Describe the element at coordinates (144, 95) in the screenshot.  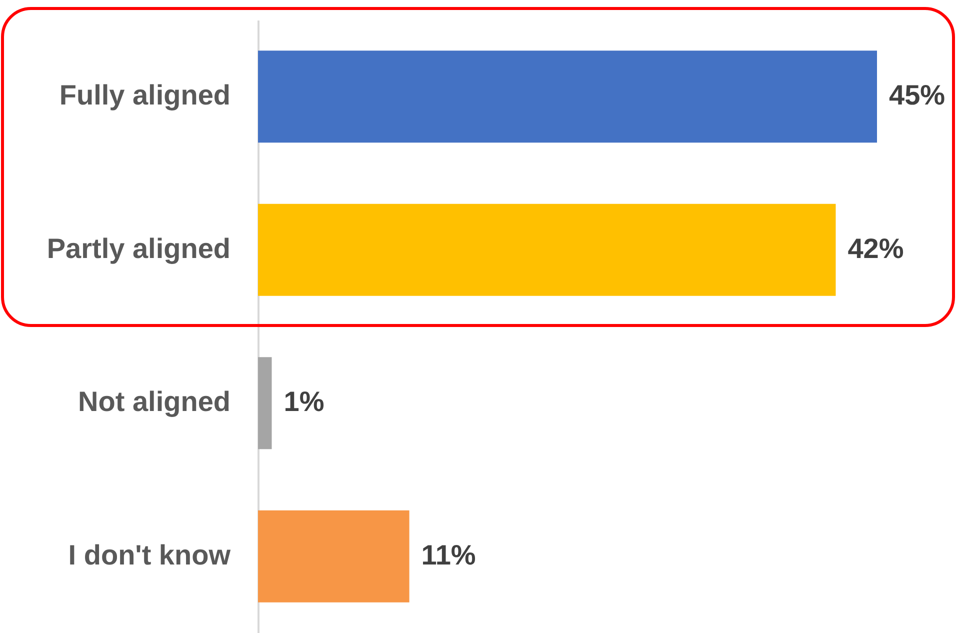
I see `y-tick-label: Fully aligned` at that location.